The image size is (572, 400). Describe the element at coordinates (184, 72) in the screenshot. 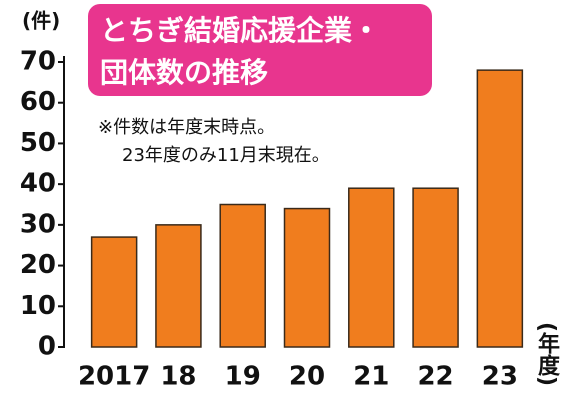

I see `chart-title: 団体数の推移` at that location.